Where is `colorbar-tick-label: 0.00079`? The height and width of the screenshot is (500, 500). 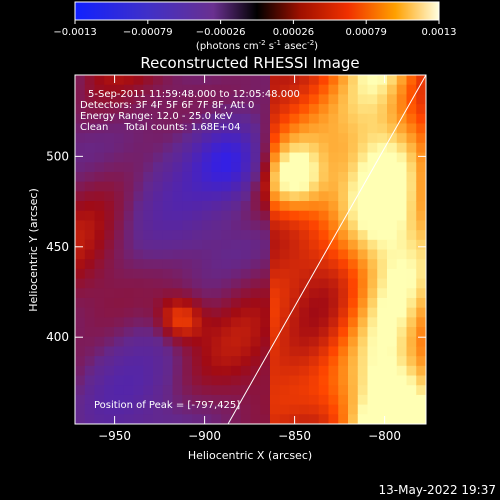
colorbar-tick-label: 0.00079 is located at coordinates (366, 32).